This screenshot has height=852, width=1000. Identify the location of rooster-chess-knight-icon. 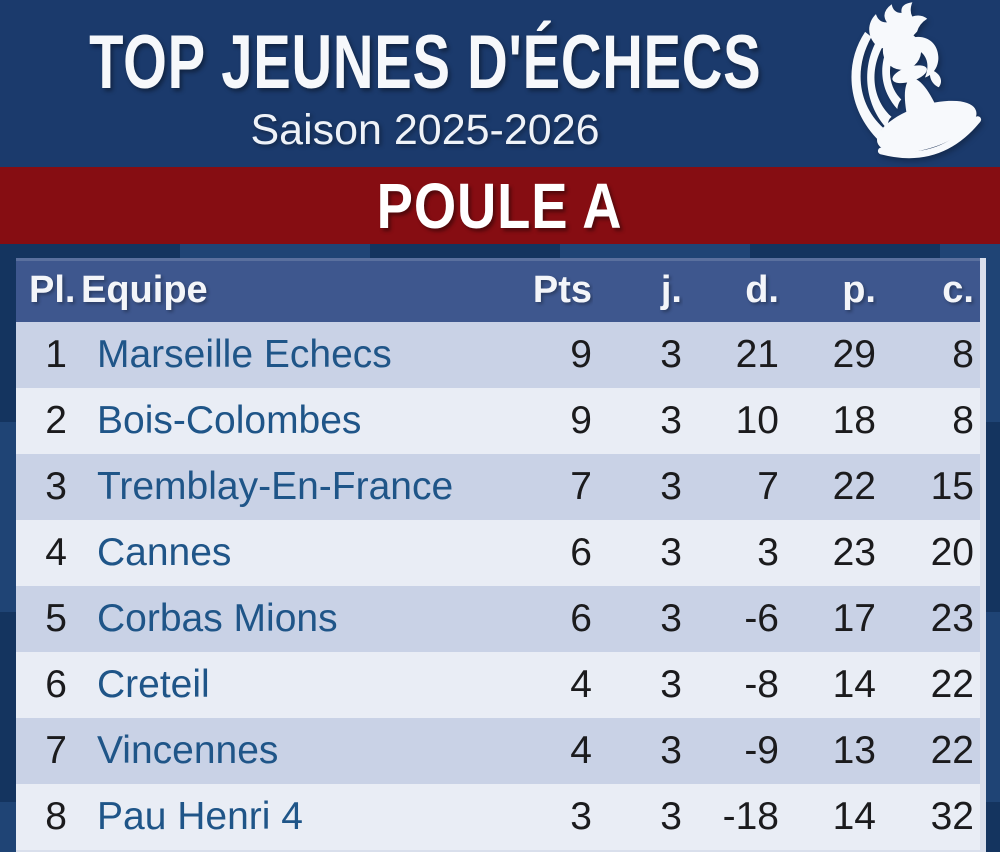
(916, 80).